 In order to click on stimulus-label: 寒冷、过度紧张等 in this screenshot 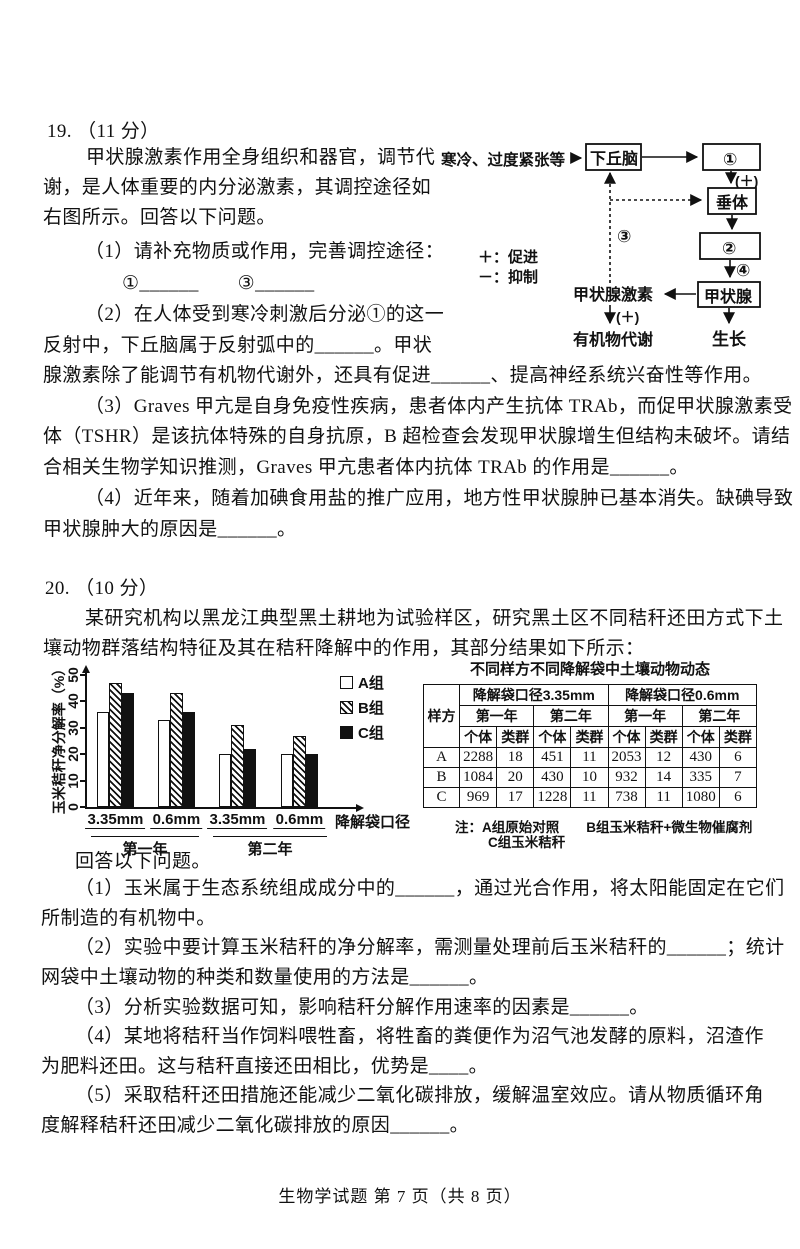, I will do `click(503, 159)`.